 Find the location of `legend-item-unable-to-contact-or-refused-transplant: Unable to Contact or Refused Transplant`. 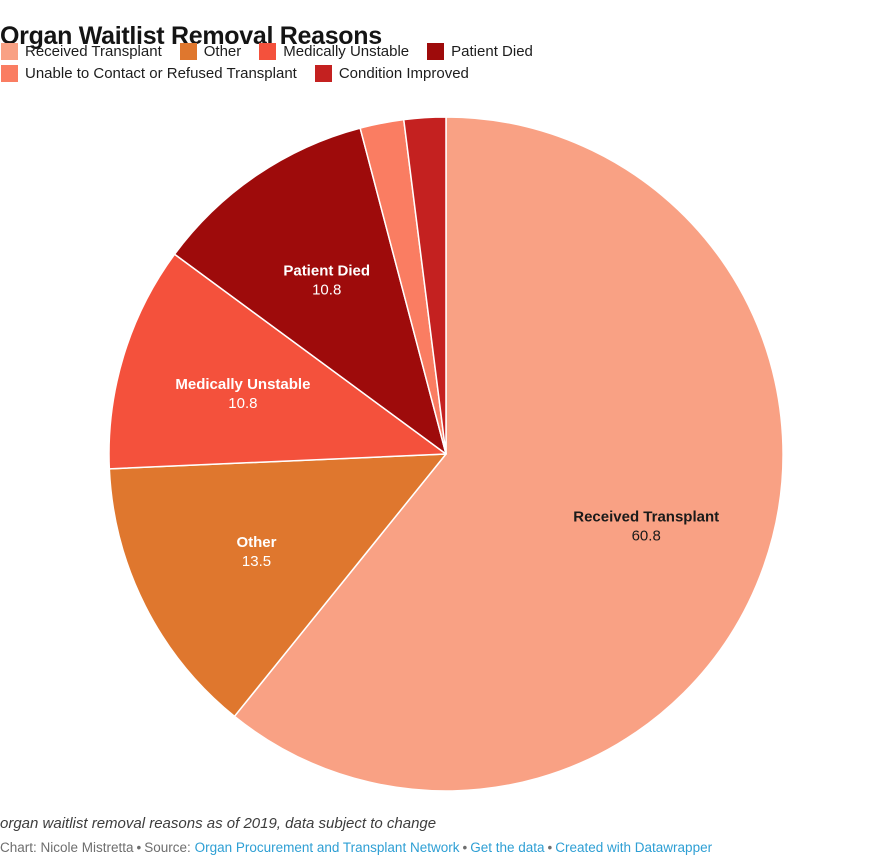

legend-item-unable-to-contact-or-refused-transplant: Unable to Contact or Refused Transplant is located at coordinates (149, 73).